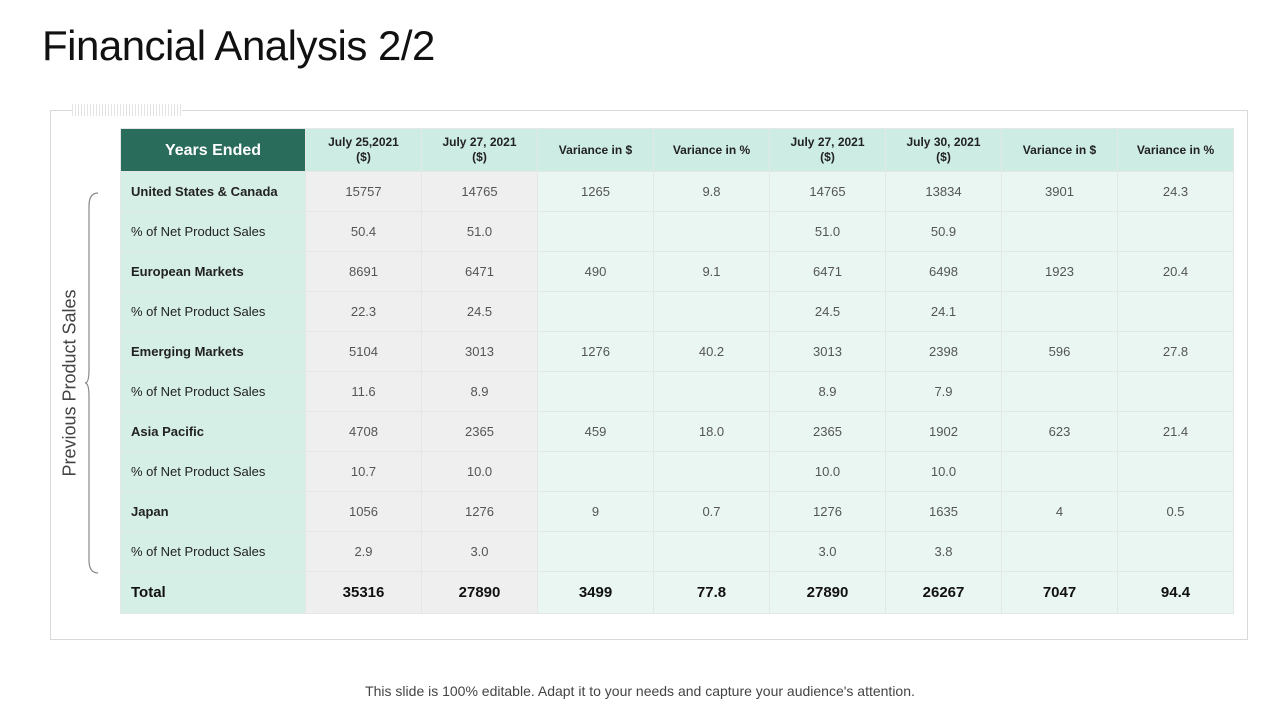 The image size is (1280, 720). I want to click on table-cell: 15757, so click(363, 191).